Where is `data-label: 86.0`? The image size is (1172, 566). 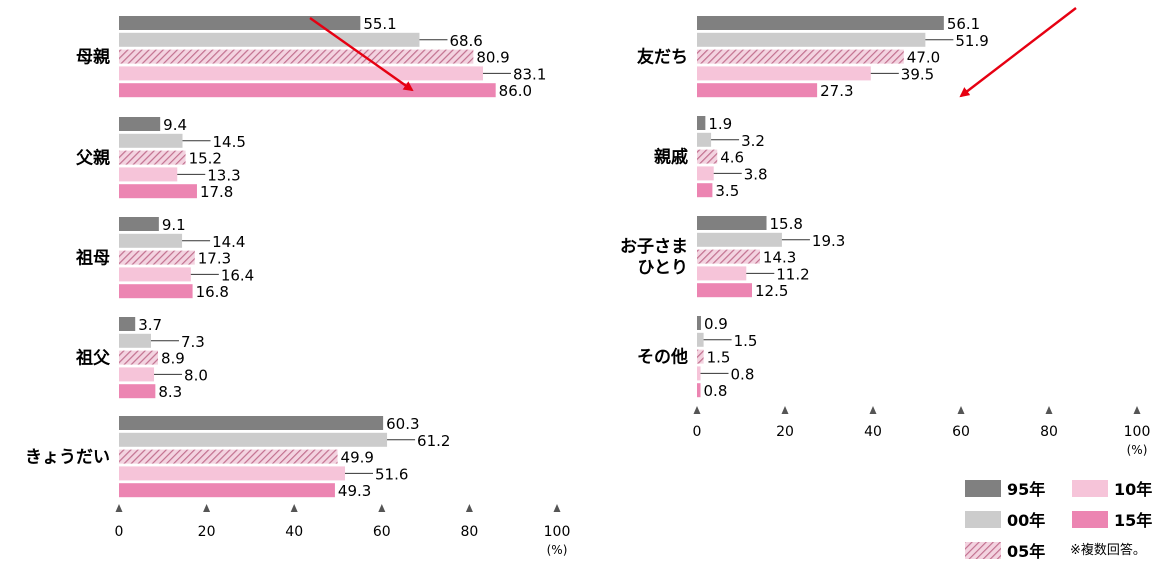 data-label: 86.0 is located at coordinates (515, 91).